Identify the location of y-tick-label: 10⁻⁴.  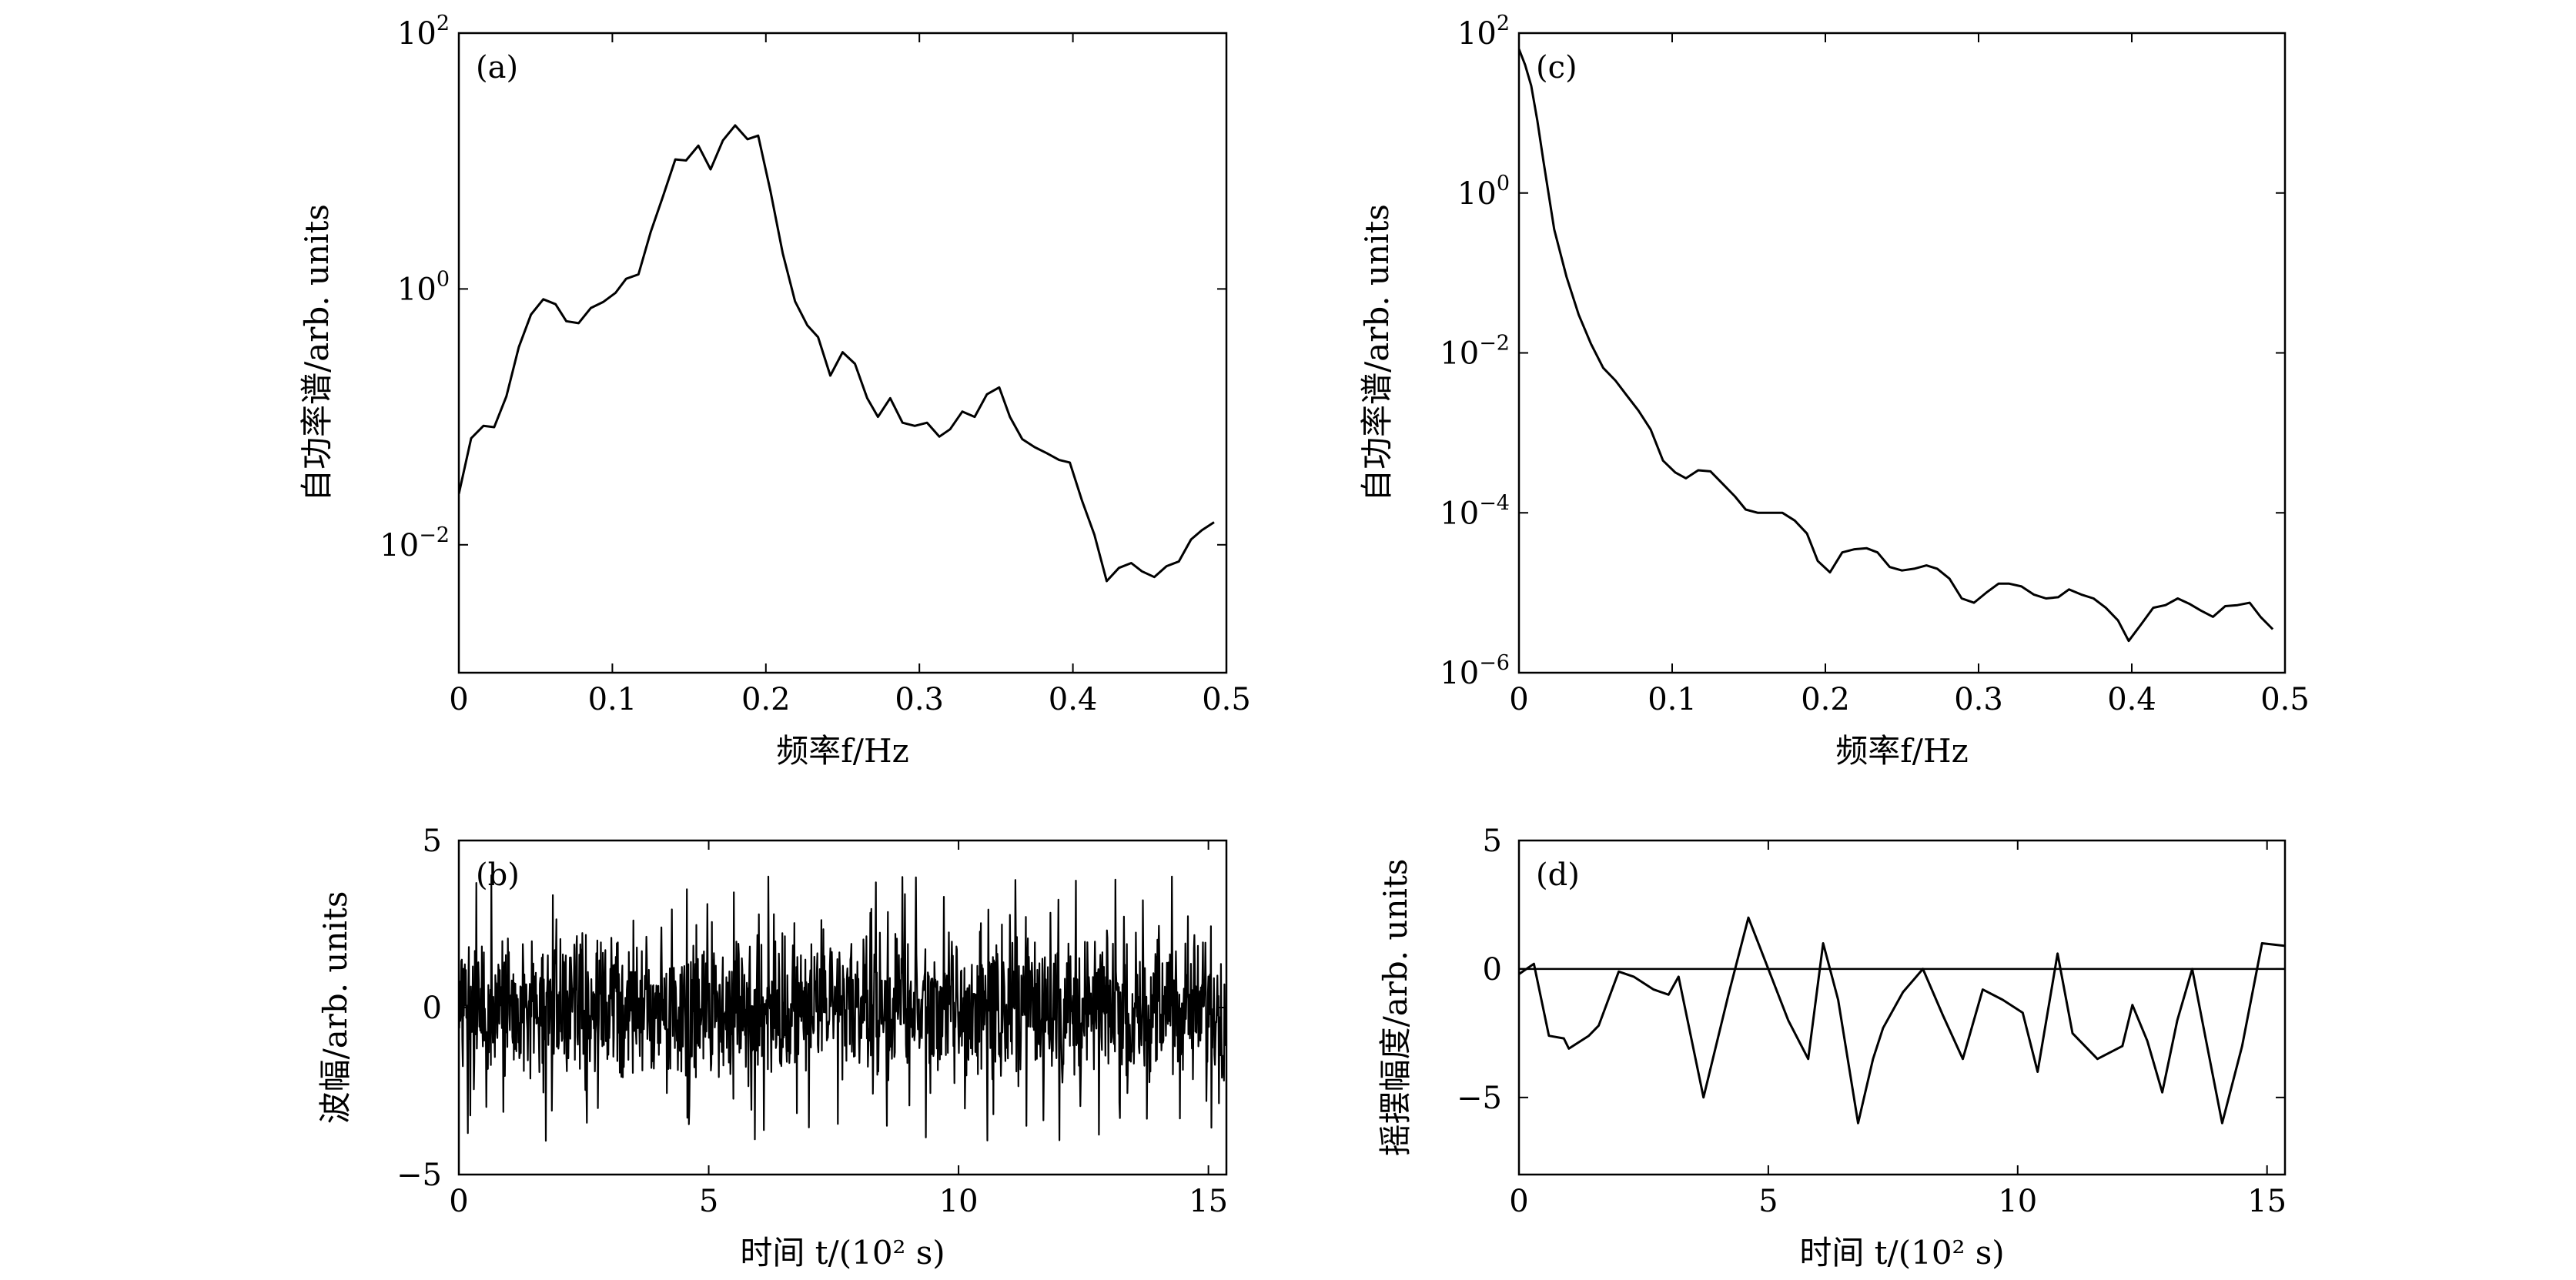
(1475, 511).